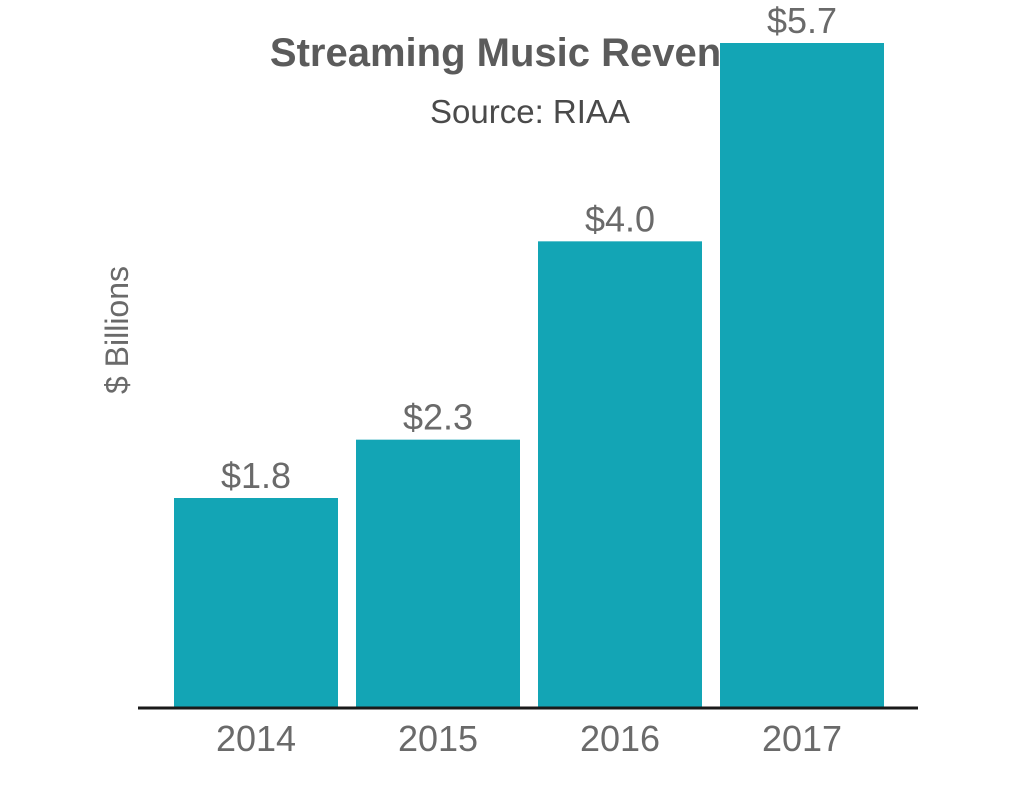 The image size is (1014, 785). What do you see at coordinates (620, 475) in the screenshot?
I see `bar-2016` at bounding box center [620, 475].